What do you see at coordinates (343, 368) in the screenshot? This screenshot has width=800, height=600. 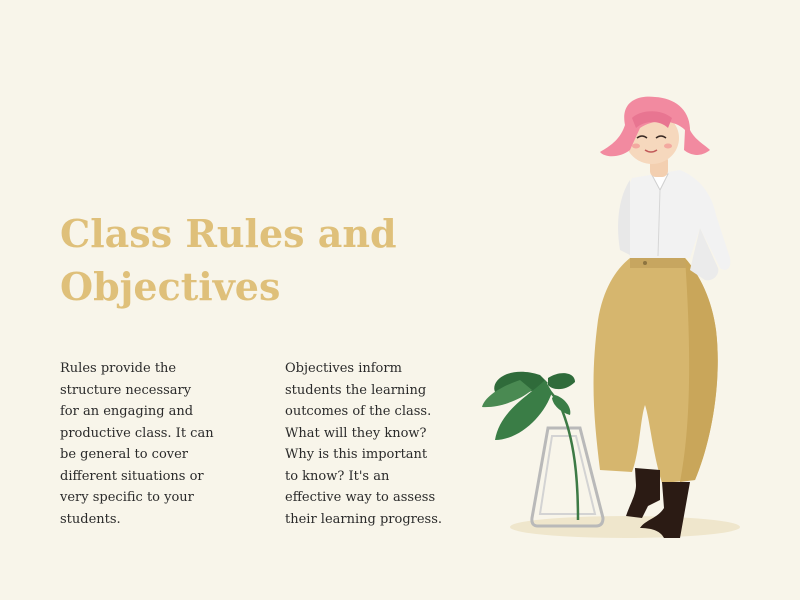 I see `objectives-line: Objectives inform` at bounding box center [343, 368].